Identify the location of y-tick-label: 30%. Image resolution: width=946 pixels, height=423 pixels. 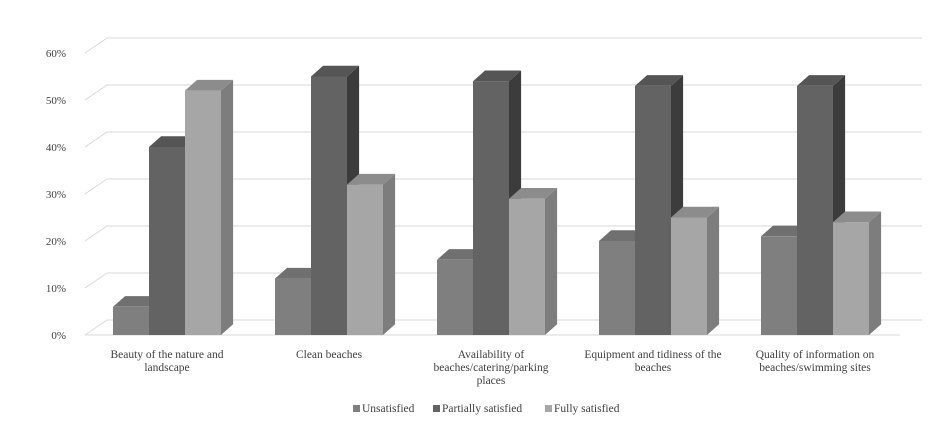
(56, 195).